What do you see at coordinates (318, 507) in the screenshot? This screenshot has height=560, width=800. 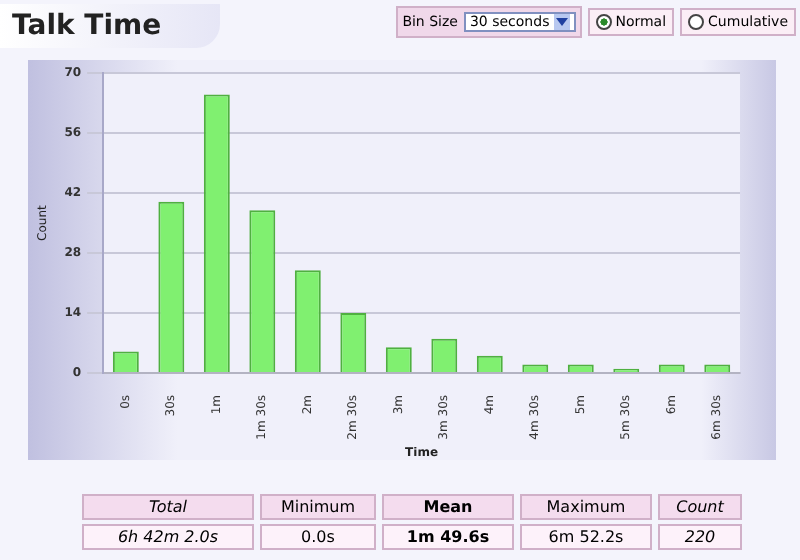 I see `text: Minimum` at bounding box center [318, 507].